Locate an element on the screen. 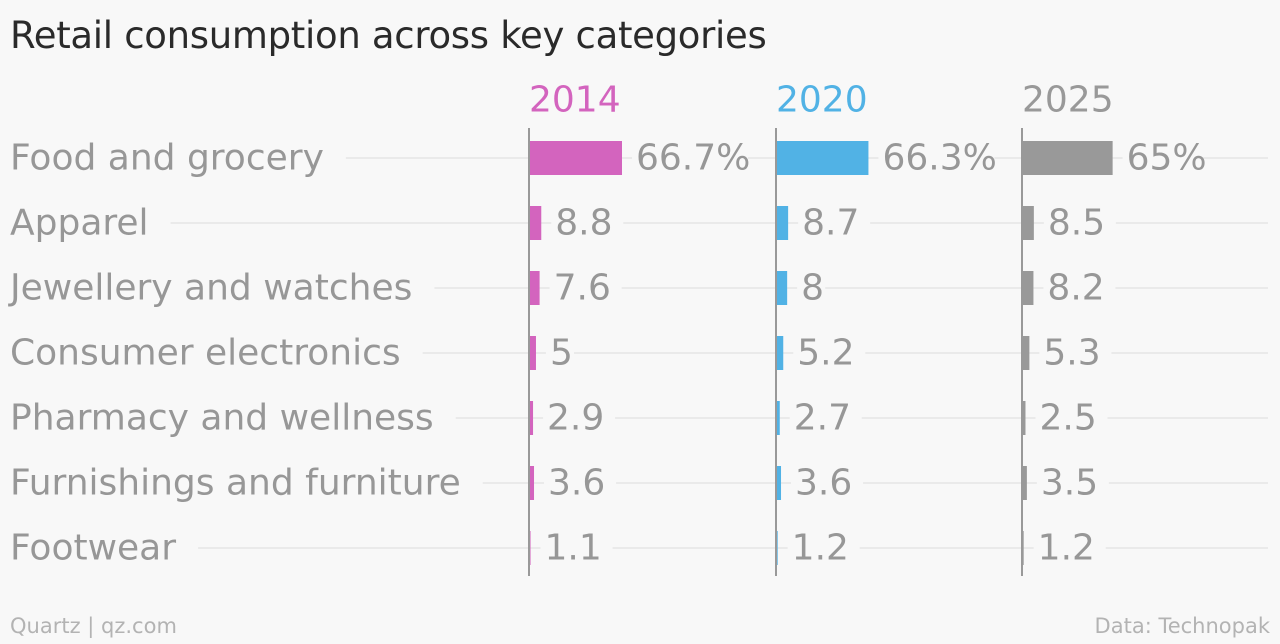  data-label: 8.5 is located at coordinates (1076, 223).